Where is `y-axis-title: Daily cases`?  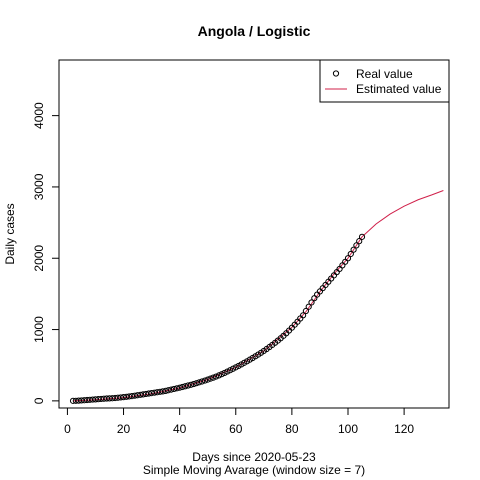 y-axis-title: Daily cases is located at coordinates (10, 233).